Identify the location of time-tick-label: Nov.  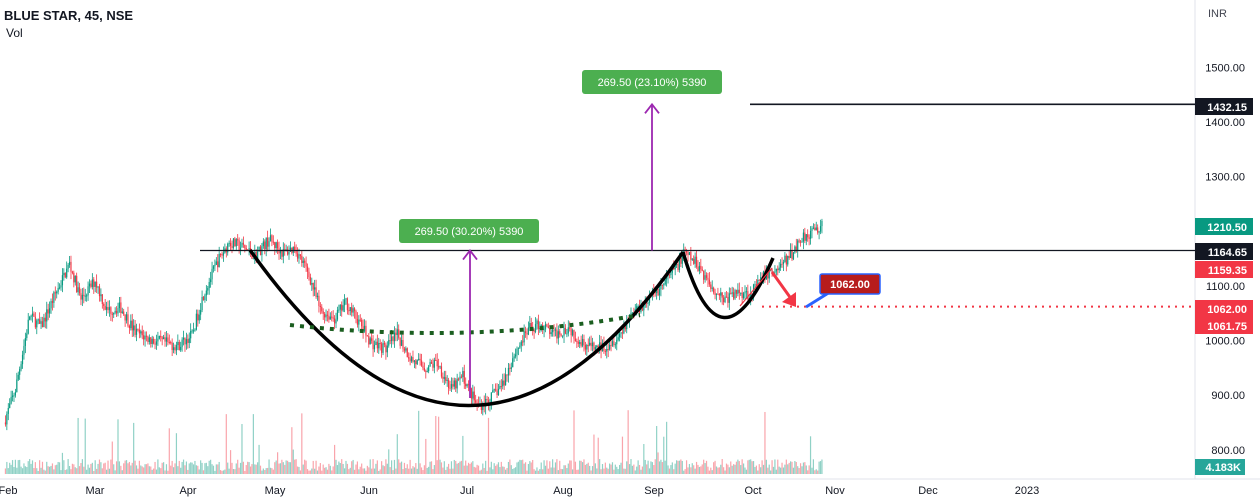
(835, 491).